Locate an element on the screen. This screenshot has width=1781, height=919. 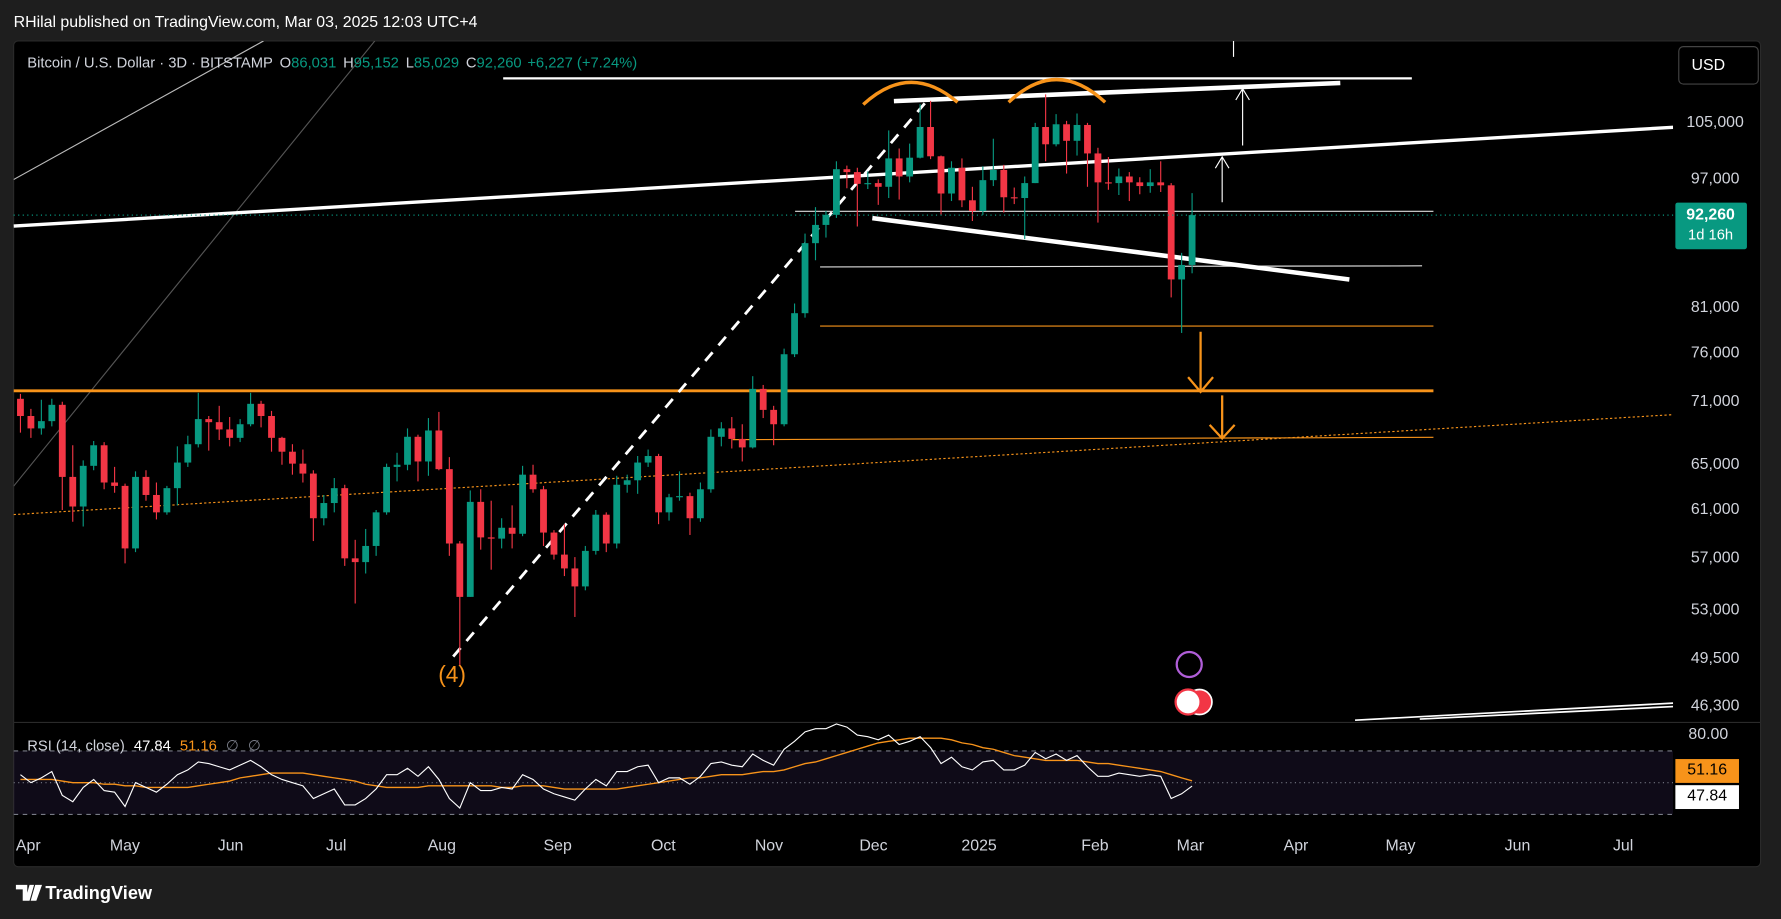
rsi-line is located at coordinates (606, 766).